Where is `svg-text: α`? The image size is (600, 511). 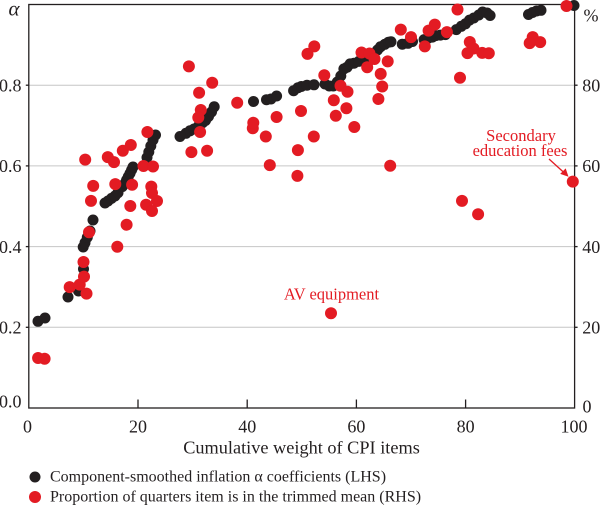
svg-text: α is located at coordinates (15, 10).